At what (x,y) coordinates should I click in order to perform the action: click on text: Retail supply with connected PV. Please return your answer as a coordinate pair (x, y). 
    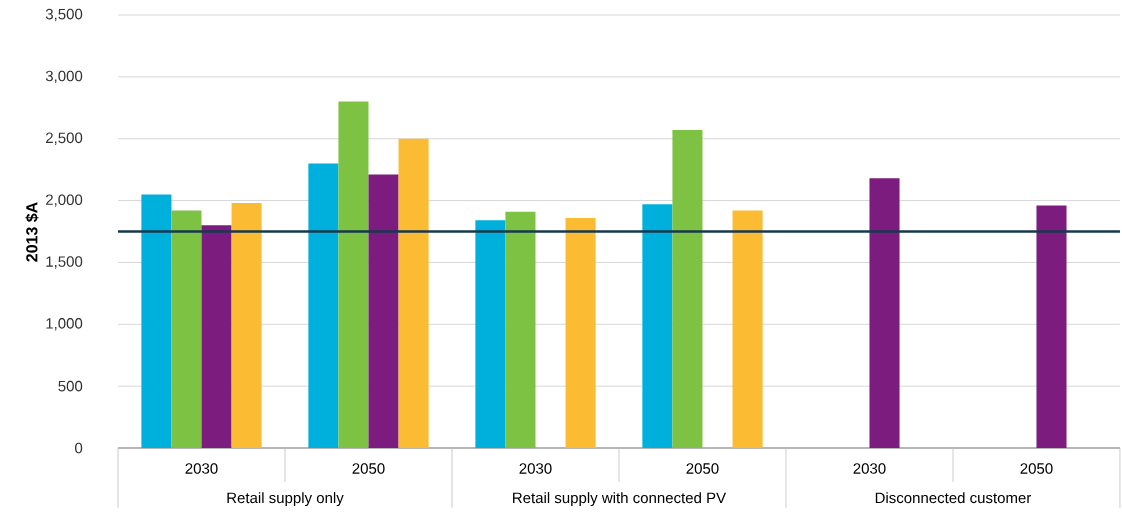
    Looking at the image, I should click on (620, 499).